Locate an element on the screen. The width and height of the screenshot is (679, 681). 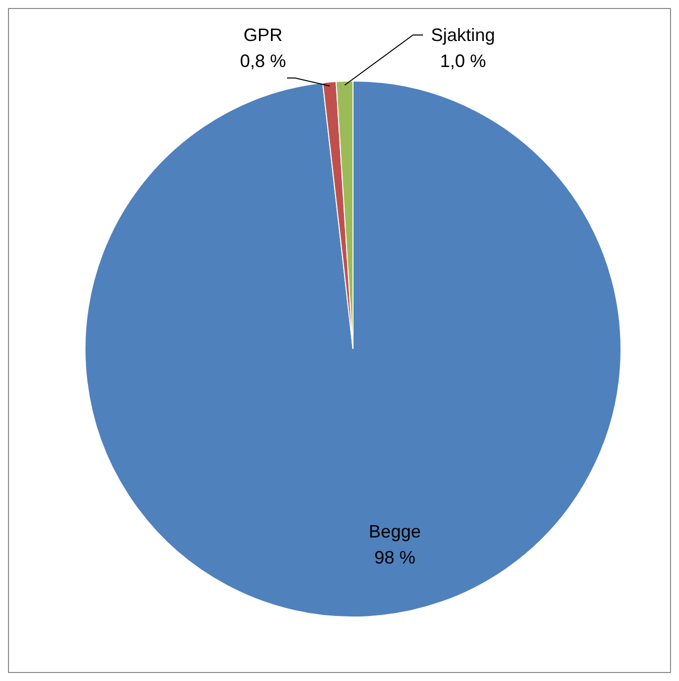
slice-label: Begge is located at coordinates (394, 532).